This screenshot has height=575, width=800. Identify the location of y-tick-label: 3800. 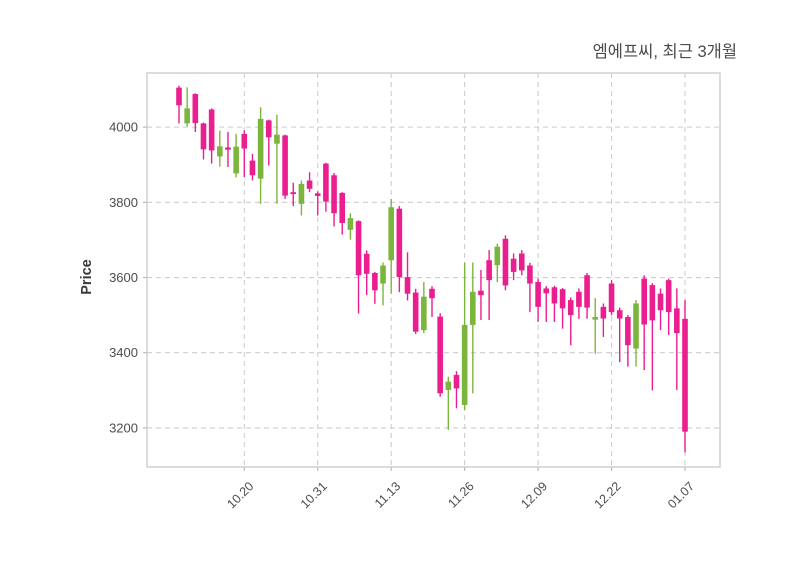
(123, 202).